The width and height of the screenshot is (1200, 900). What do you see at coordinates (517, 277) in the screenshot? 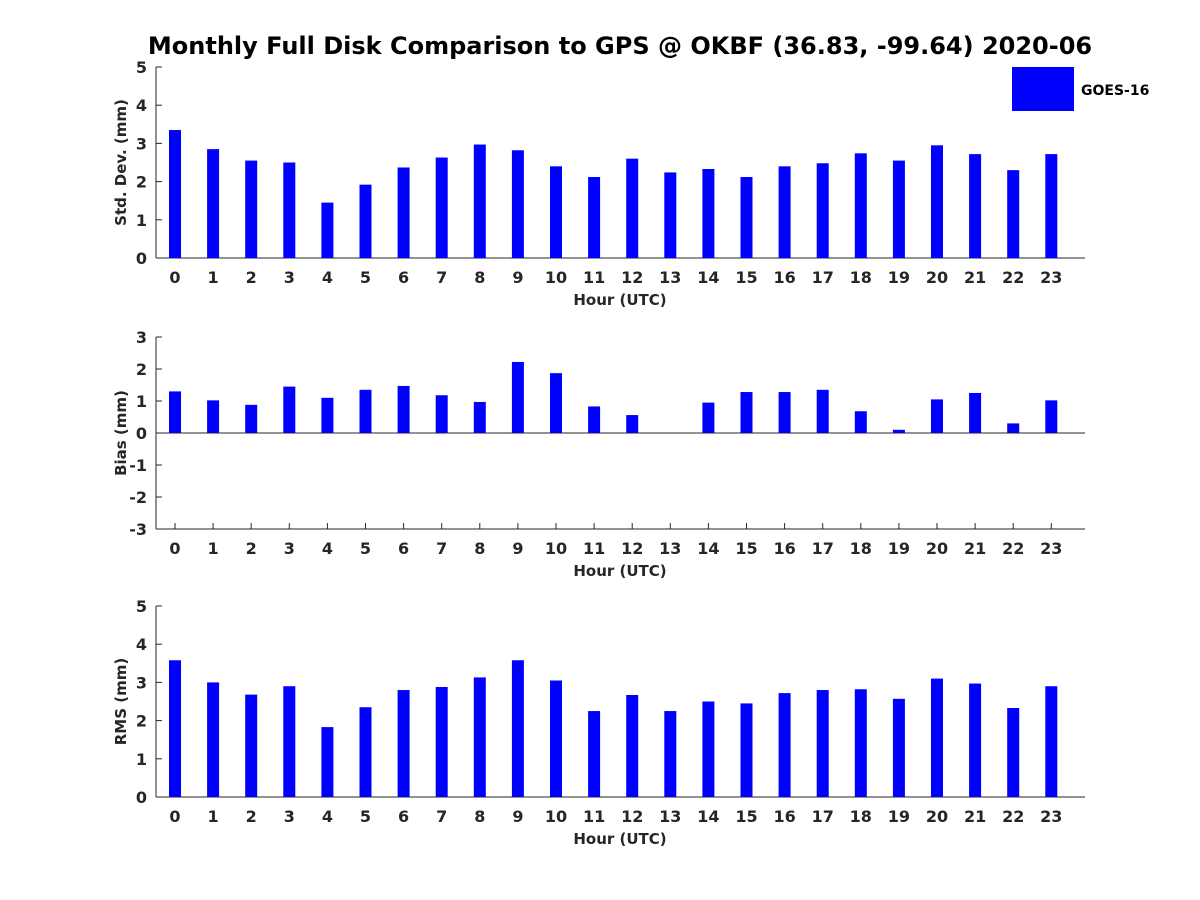
I see `std-dev-x-tick-label: 9` at bounding box center [517, 277].